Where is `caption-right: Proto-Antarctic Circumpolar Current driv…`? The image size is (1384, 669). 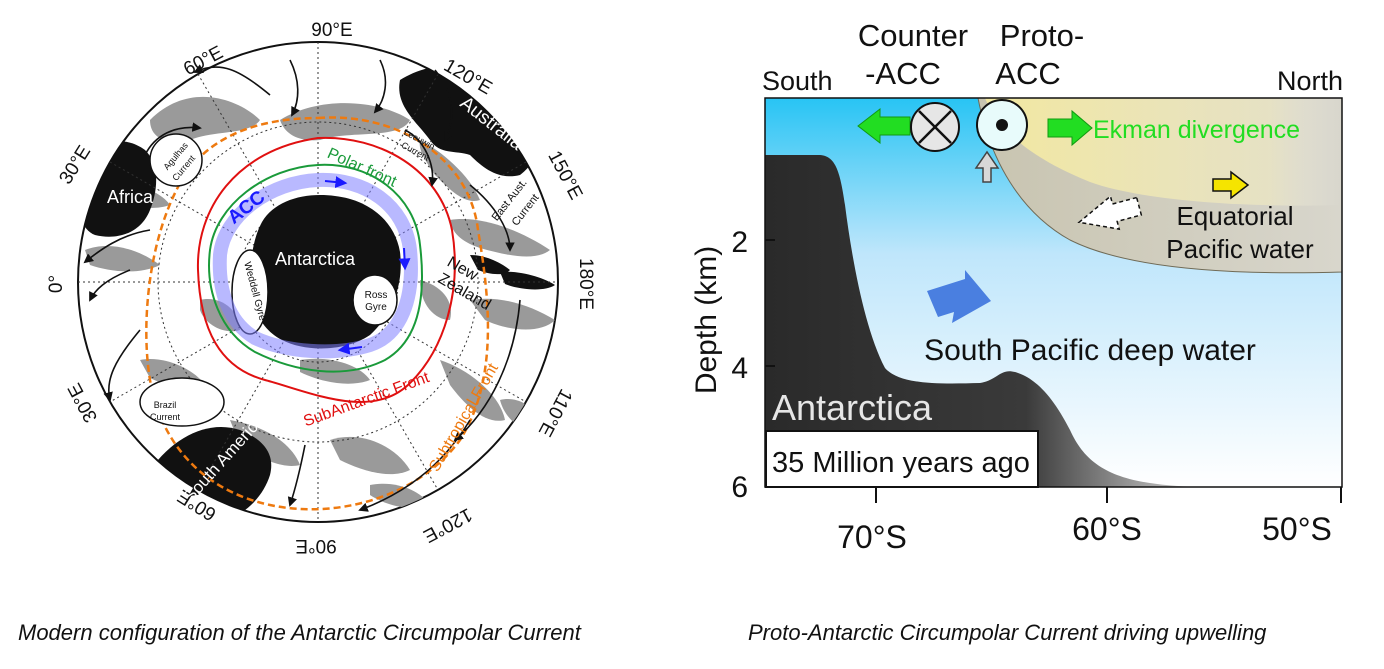
caption-right: Proto-Antarctic Circumpolar Current driv… is located at coordinates (1007, 632).